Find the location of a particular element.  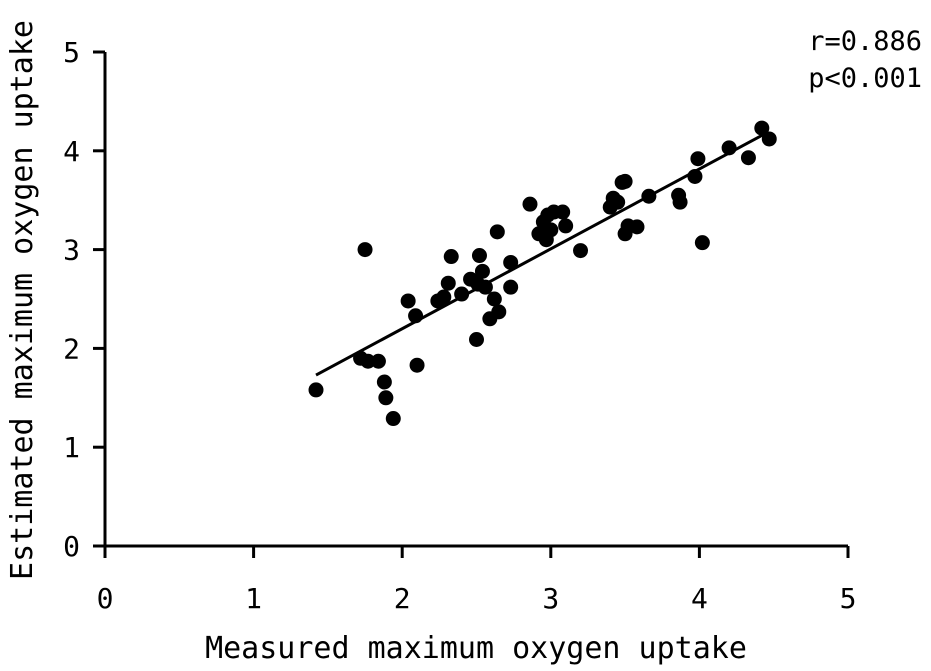

y-tick-label: 5 is located at coordinates (71, 52).